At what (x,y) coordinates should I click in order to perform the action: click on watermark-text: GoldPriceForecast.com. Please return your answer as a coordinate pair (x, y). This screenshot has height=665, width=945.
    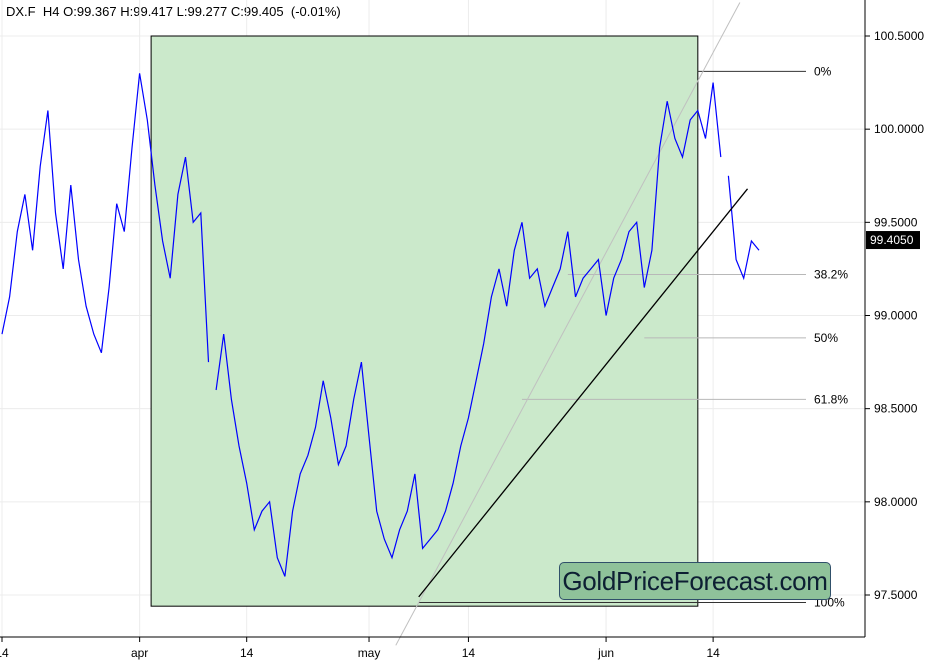
    Looking at the image, I should click on (695, 581).